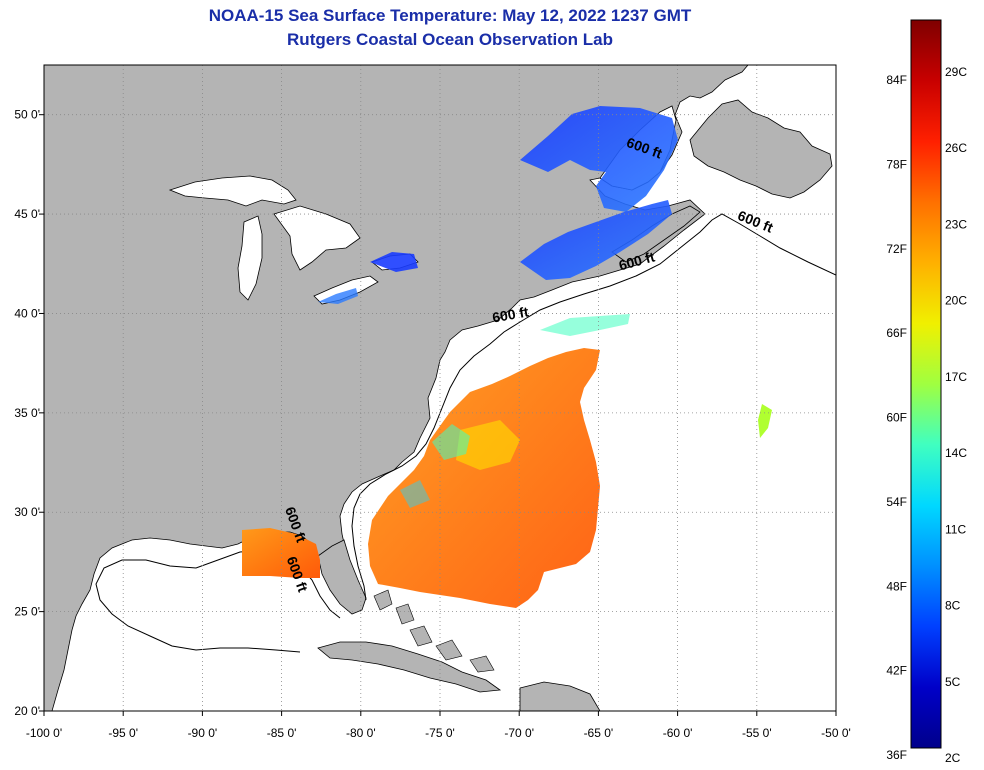 This screenshot has height=770, width=984. I want to click on lon-tick-label: -85 0', so click(282, 733).